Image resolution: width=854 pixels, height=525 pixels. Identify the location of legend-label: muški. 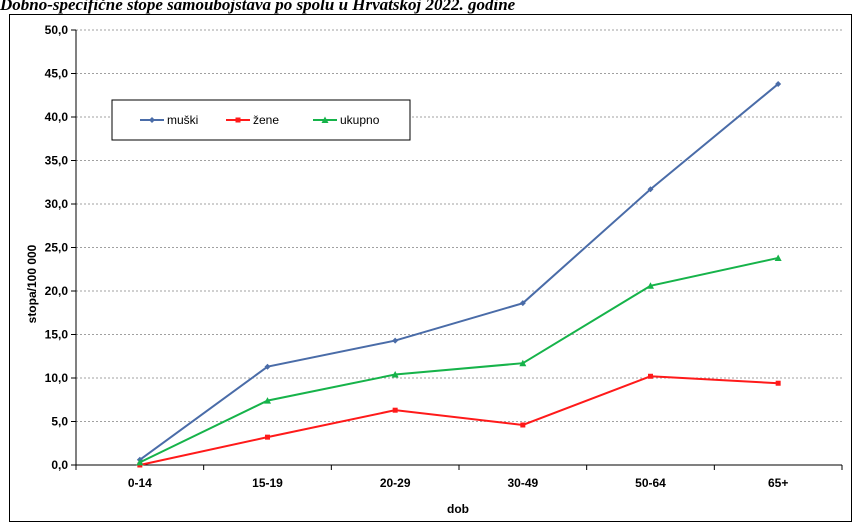
(182, 120).